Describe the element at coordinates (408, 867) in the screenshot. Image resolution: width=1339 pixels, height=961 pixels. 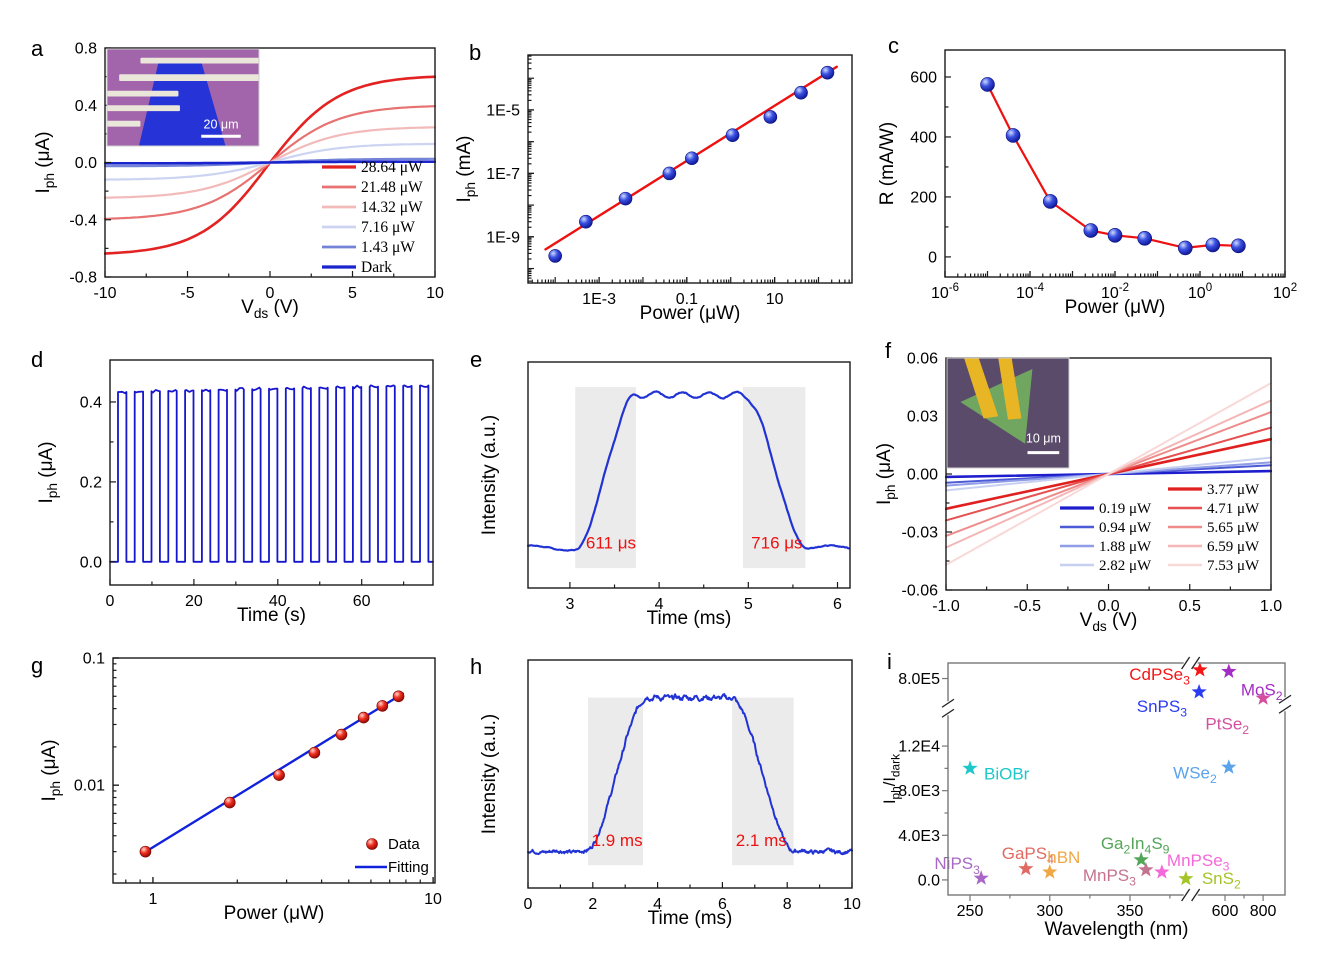
I see `legend-entry: Fitting` at that location.